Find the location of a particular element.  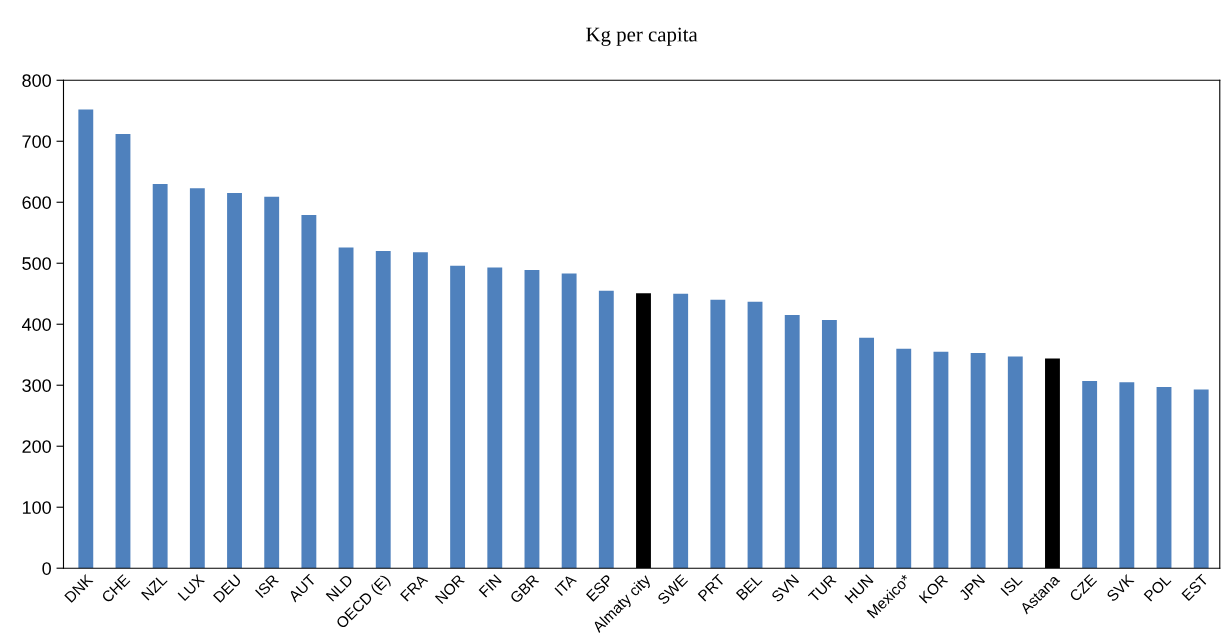

y-tick-label: 700 is located at coordinates (36, 141).